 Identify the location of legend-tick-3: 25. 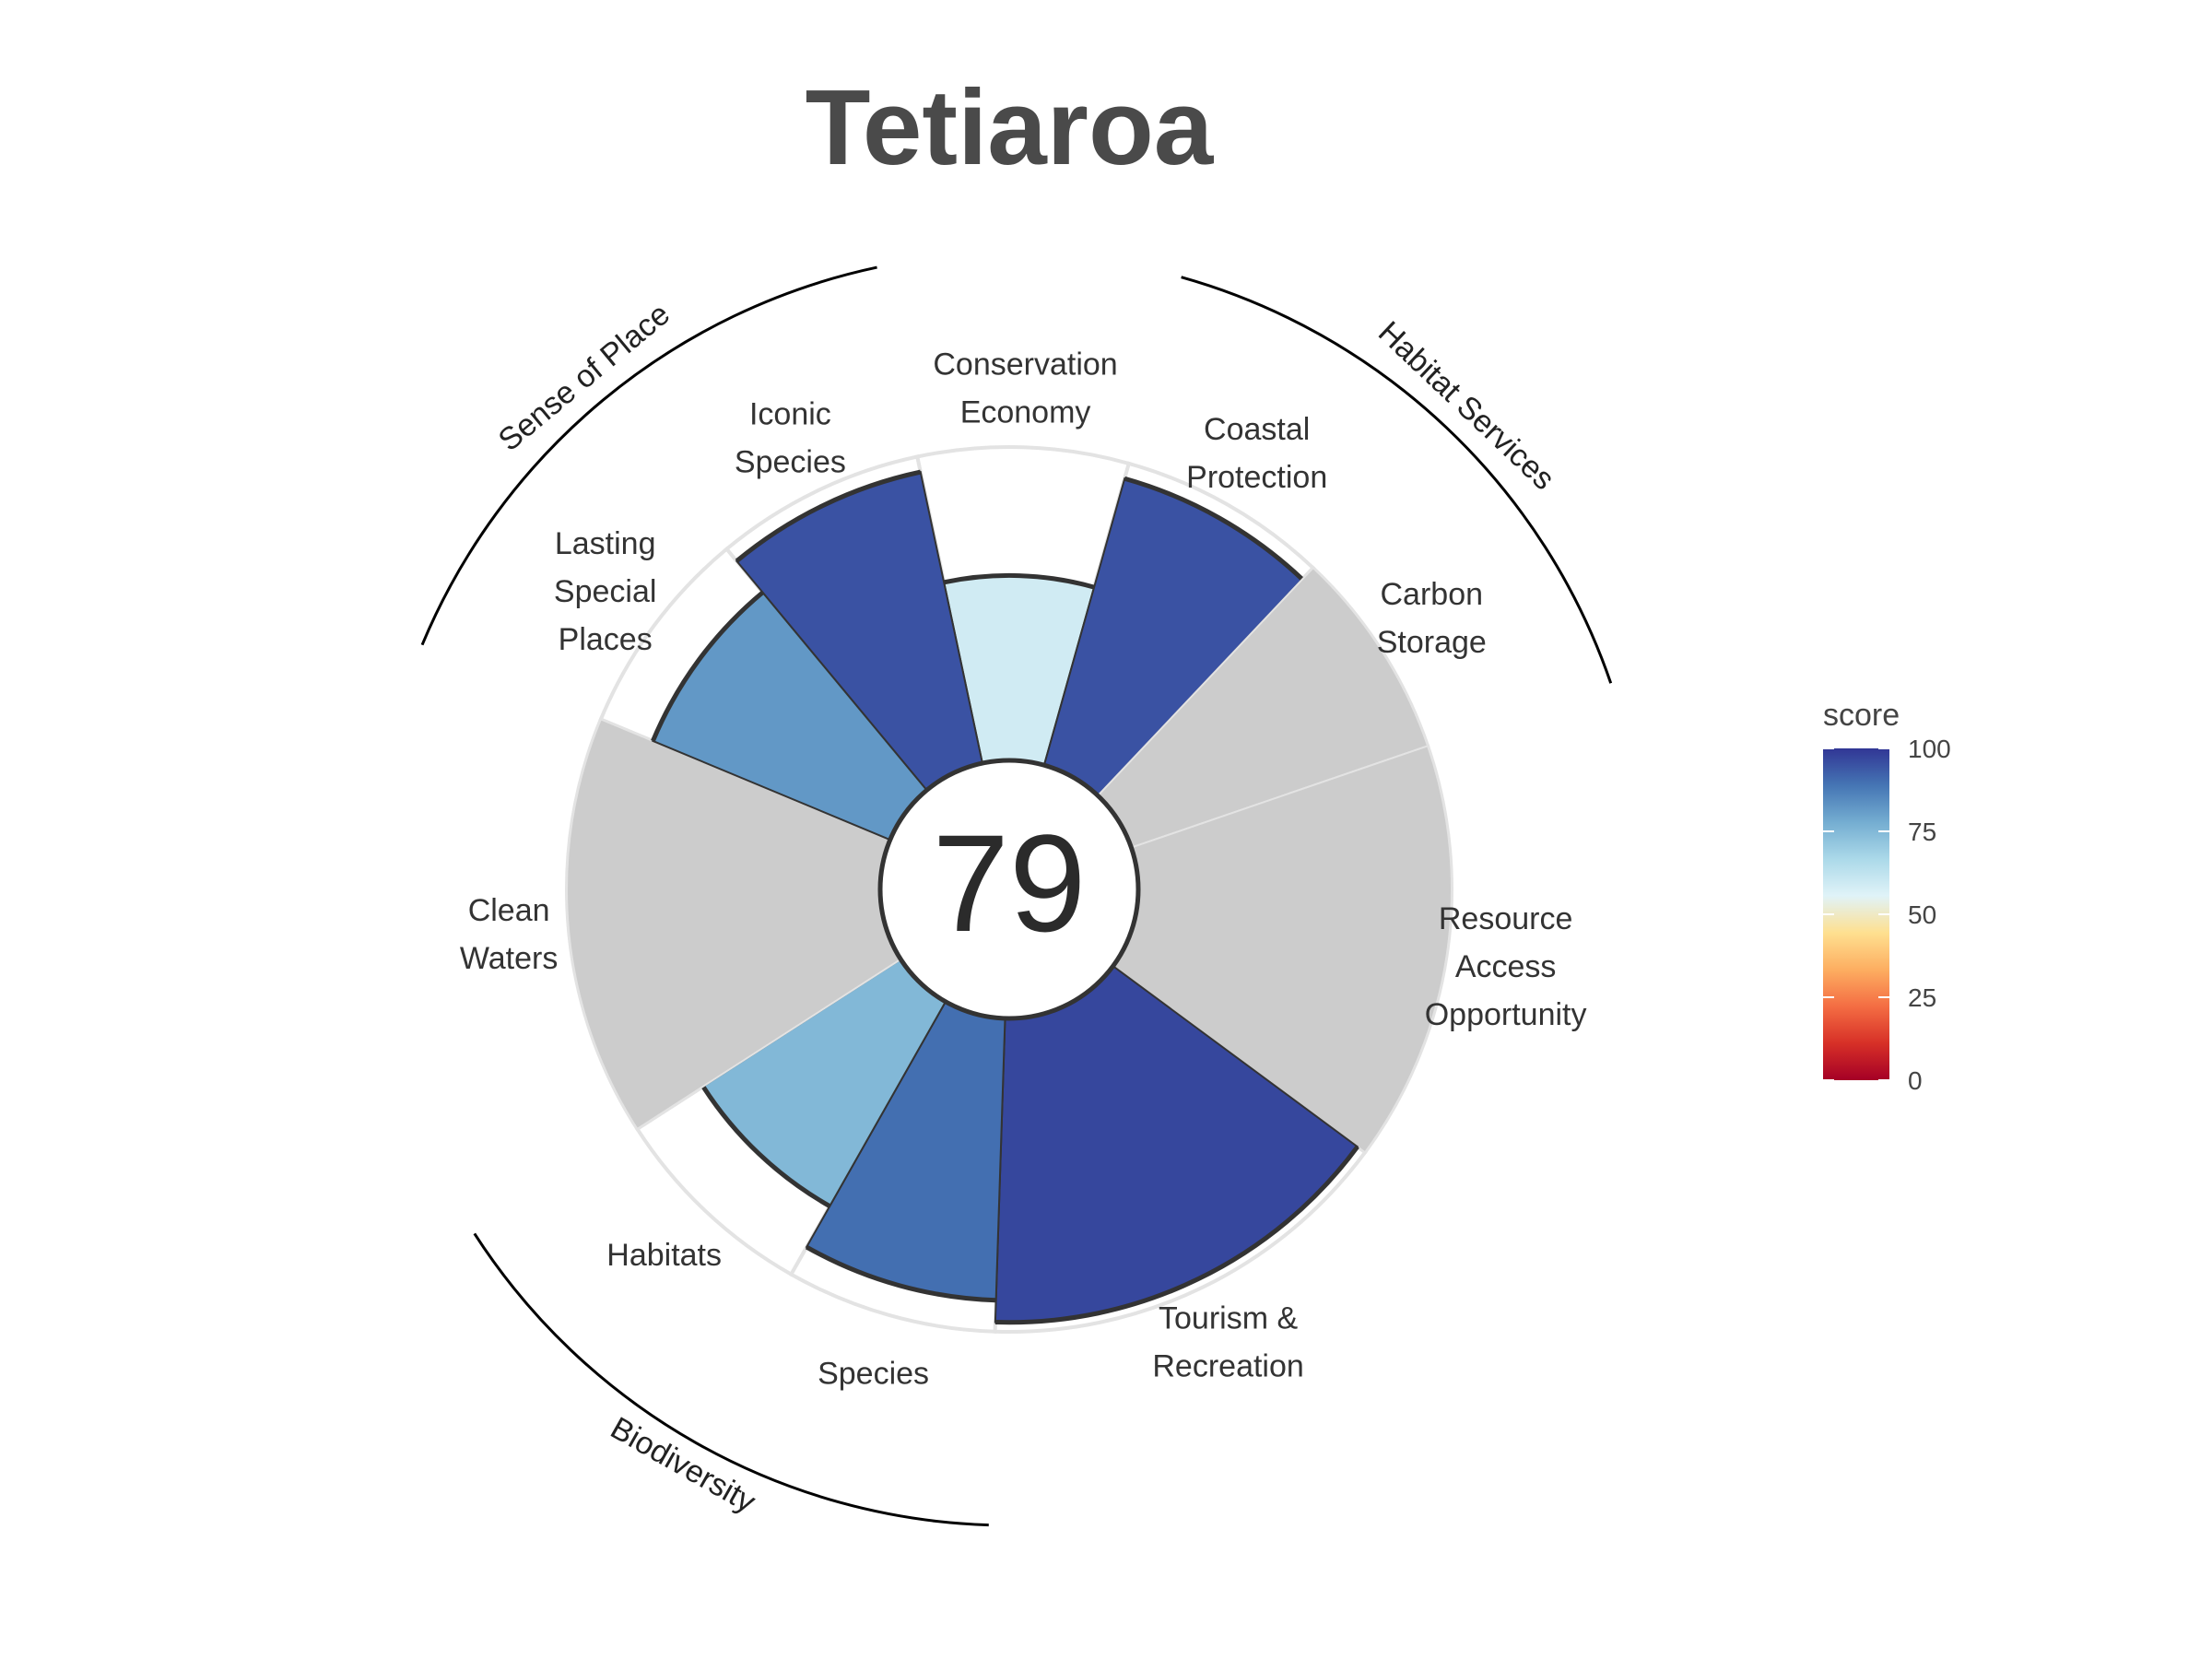
(1922, 997).